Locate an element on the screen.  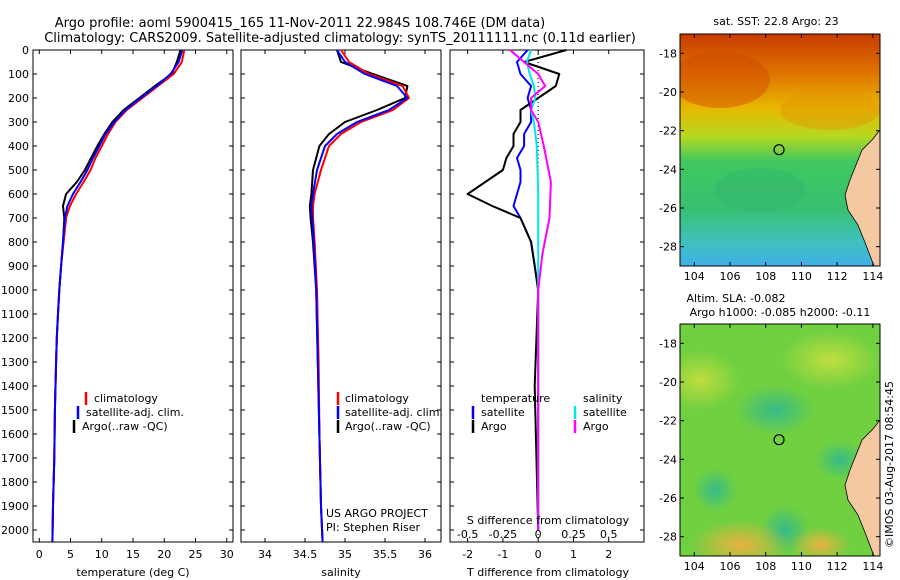
x-tick-label: 25 is located at coordinates (196, 554).